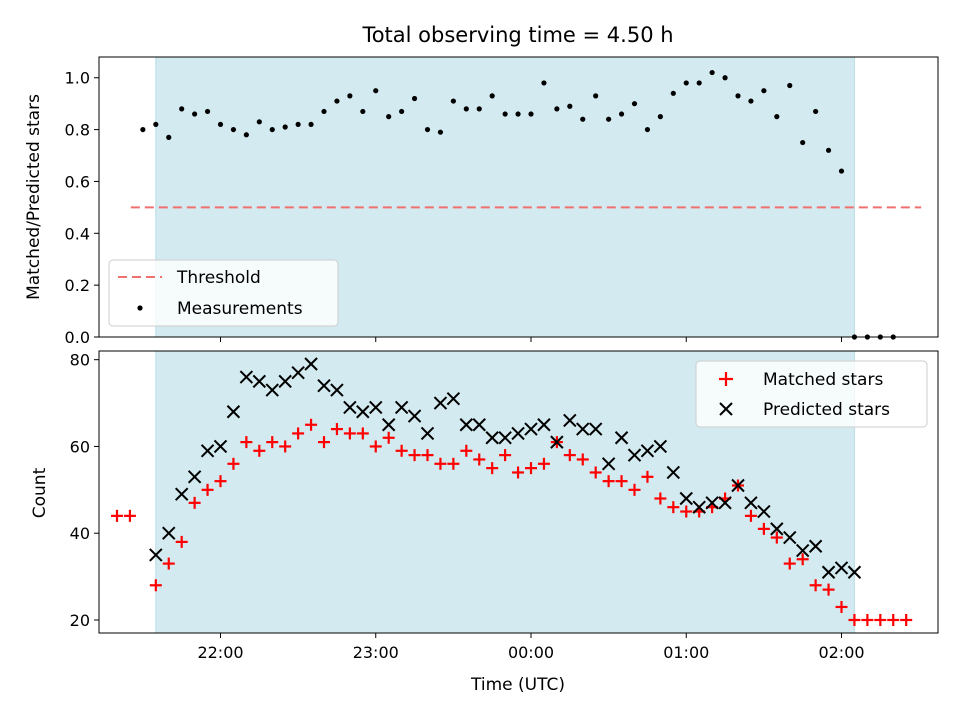  What do you see at coordinates (40, 492) in the screenshot?
I see `count-y-label: Count` at bounding box center [40, 492].